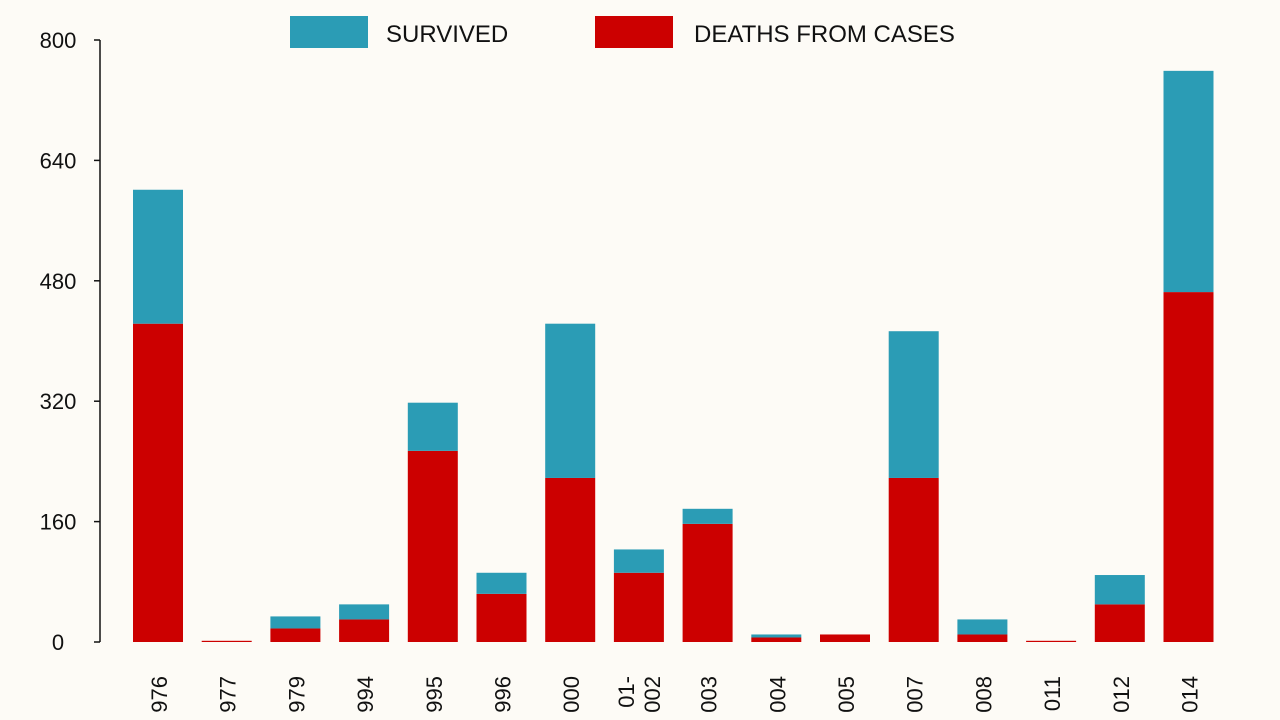 Image resolution: width=1280 pixels, height=720 pixels. I want to click on bar-survived-2007, so click(913, 404).